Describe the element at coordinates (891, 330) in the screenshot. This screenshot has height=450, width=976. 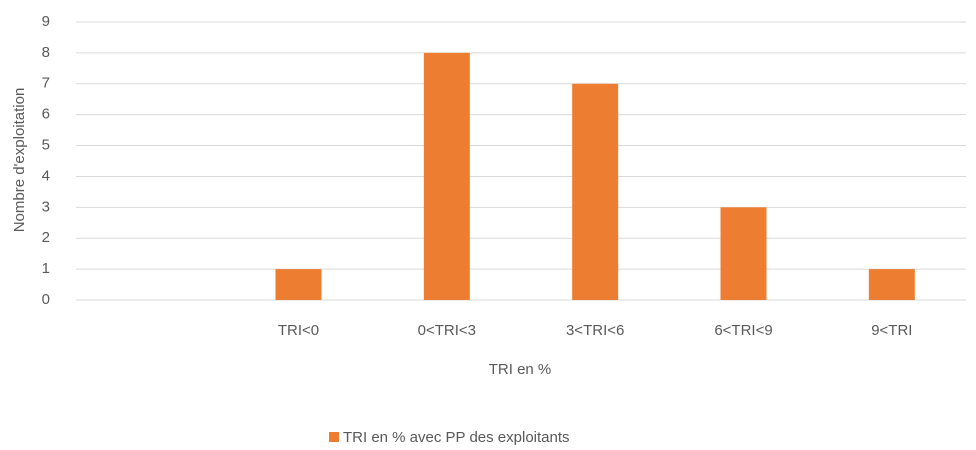
I see `x-tick-label: 9<TRI` at that location.